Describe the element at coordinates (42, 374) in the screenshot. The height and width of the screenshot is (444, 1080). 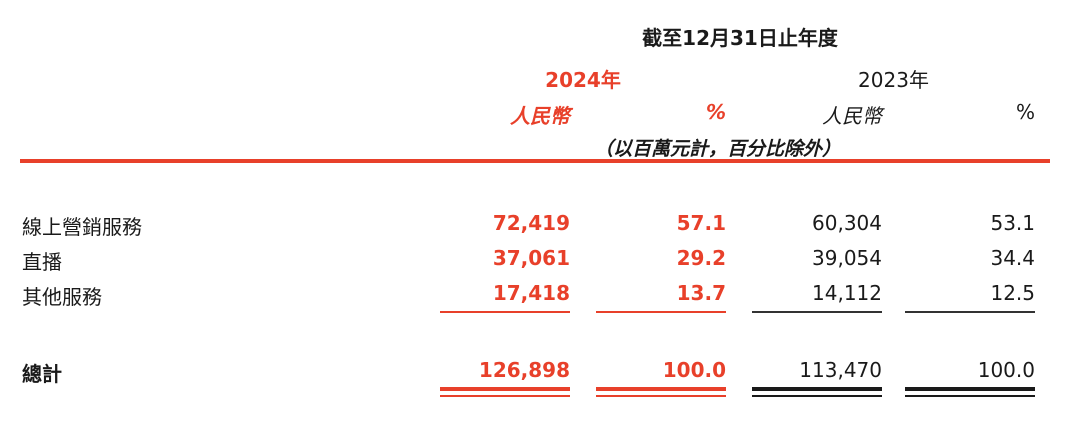
I see `row-label-total: 總計` at that location.